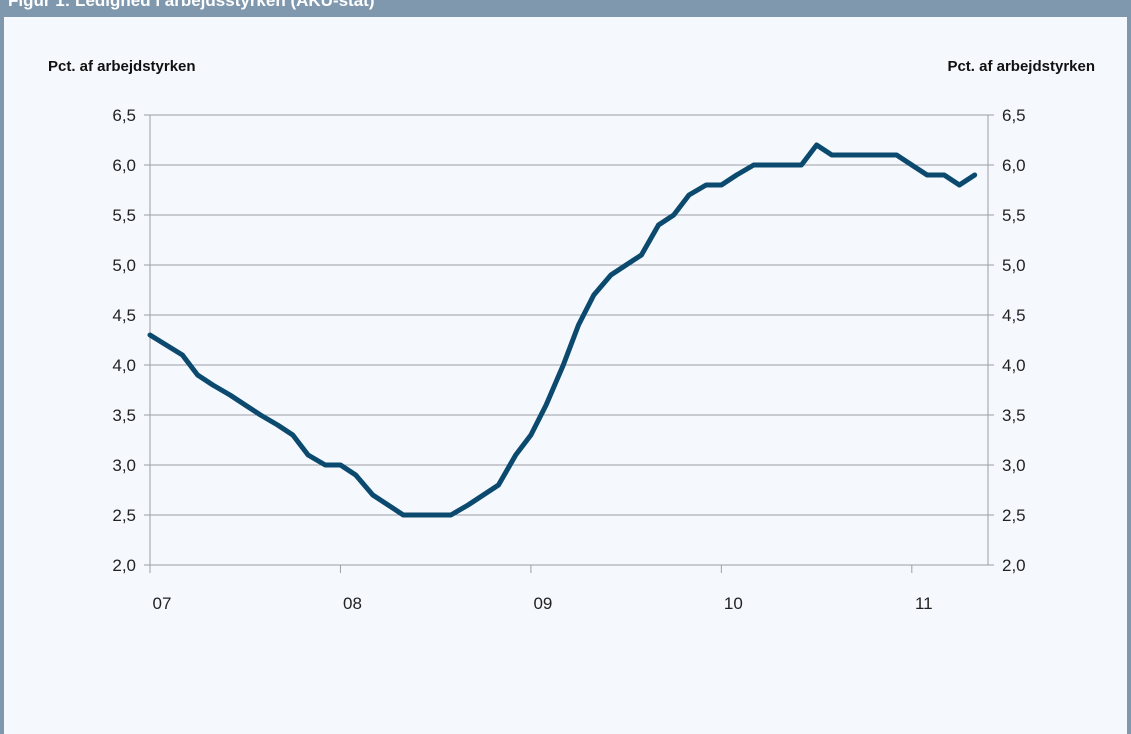 This screenshot has height=734, width=1131. Describe the element at coordinates (1014, 165) in the screenshot. I see `y-tick-label-right: 6,0` at that location.